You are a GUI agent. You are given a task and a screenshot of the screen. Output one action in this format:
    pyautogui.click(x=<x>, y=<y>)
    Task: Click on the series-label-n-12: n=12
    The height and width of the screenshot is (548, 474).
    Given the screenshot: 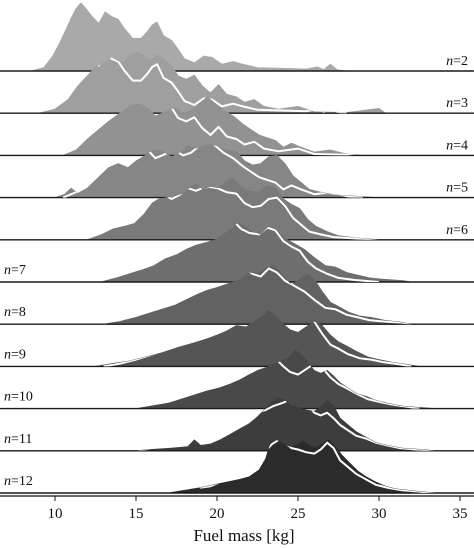 What is the action you would take?
    pyautogui.click(x=18, y=481)
    